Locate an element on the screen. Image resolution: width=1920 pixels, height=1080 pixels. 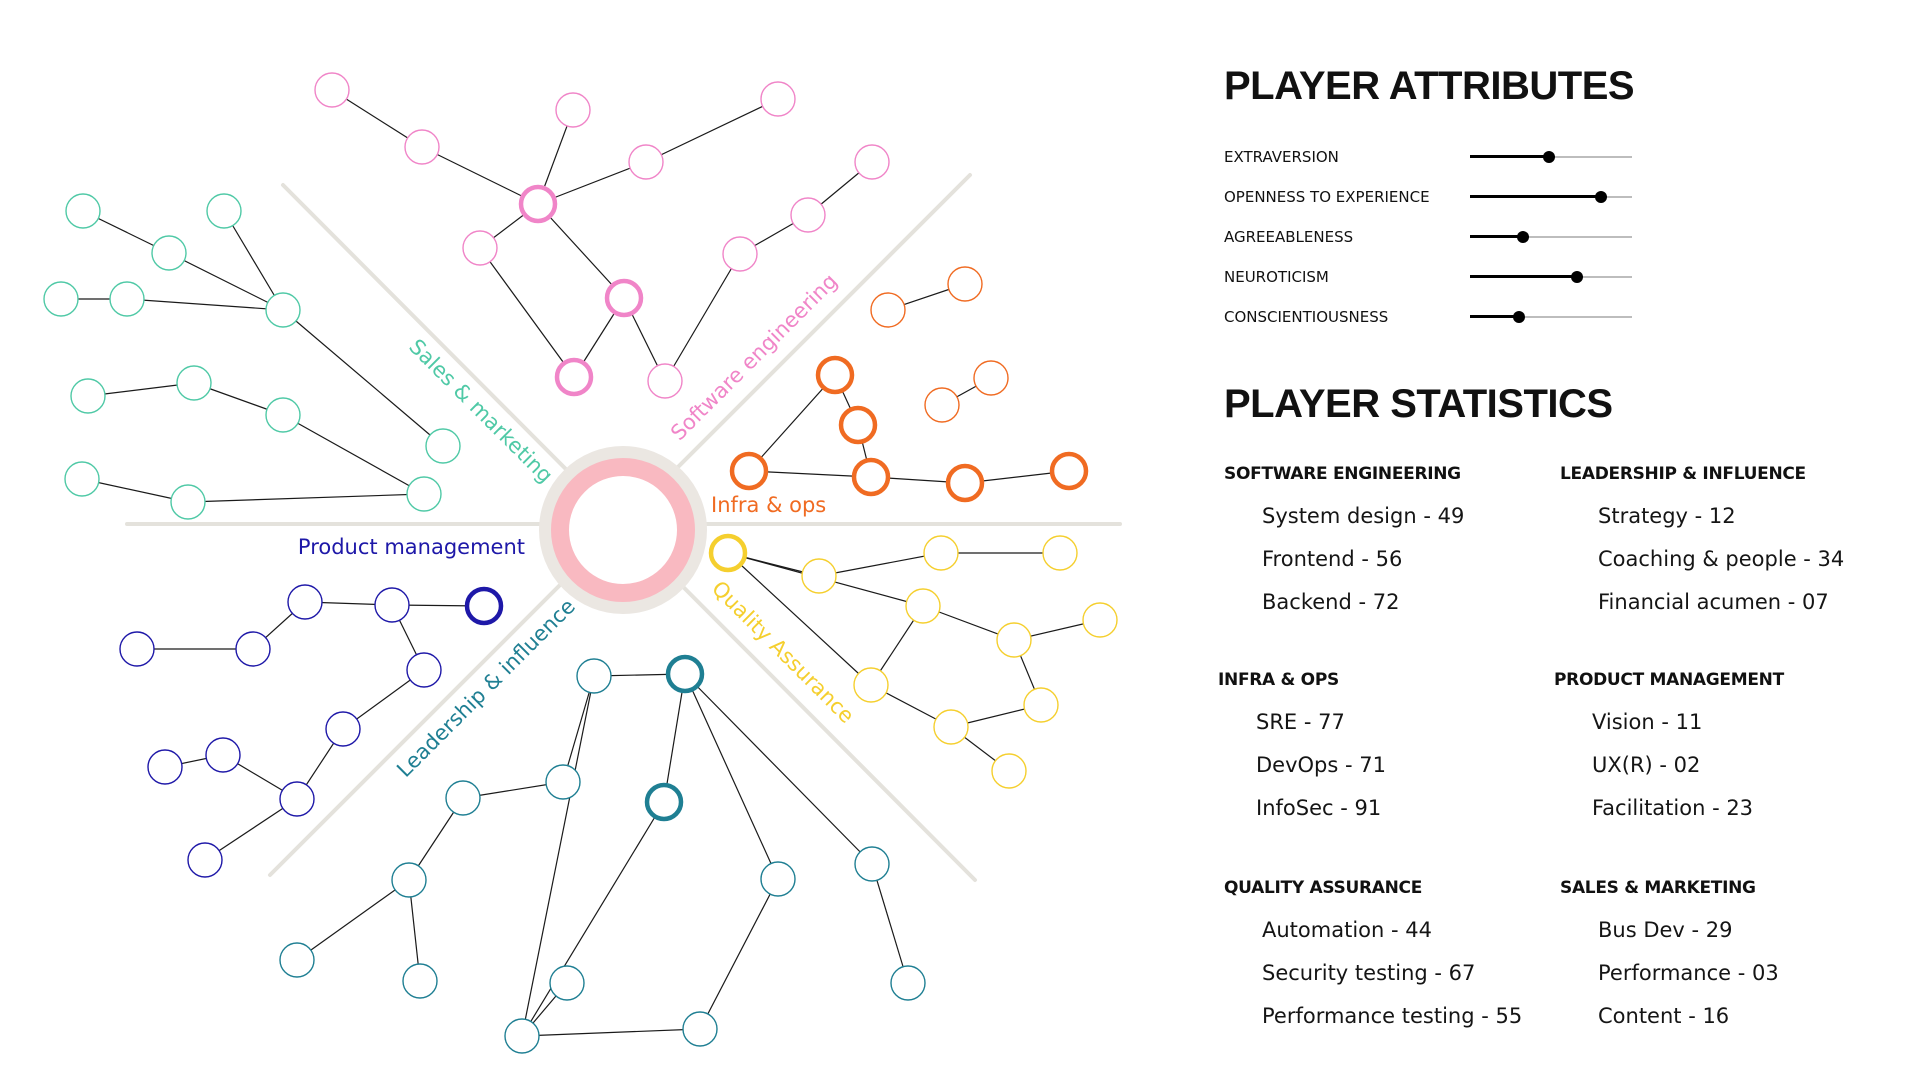
attribute-label: NEUROTICISM is located at coordinates (1276, 277).